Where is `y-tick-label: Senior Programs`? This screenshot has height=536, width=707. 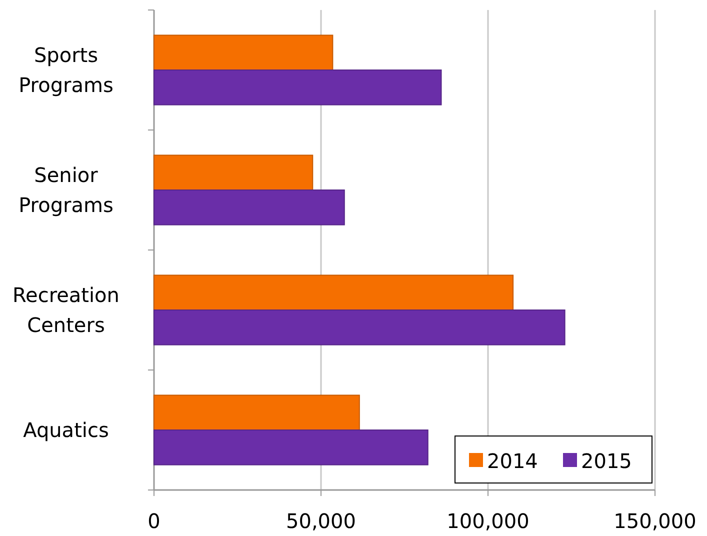 y-tick-label: Senior Programs is located at coordinates (66, 190).